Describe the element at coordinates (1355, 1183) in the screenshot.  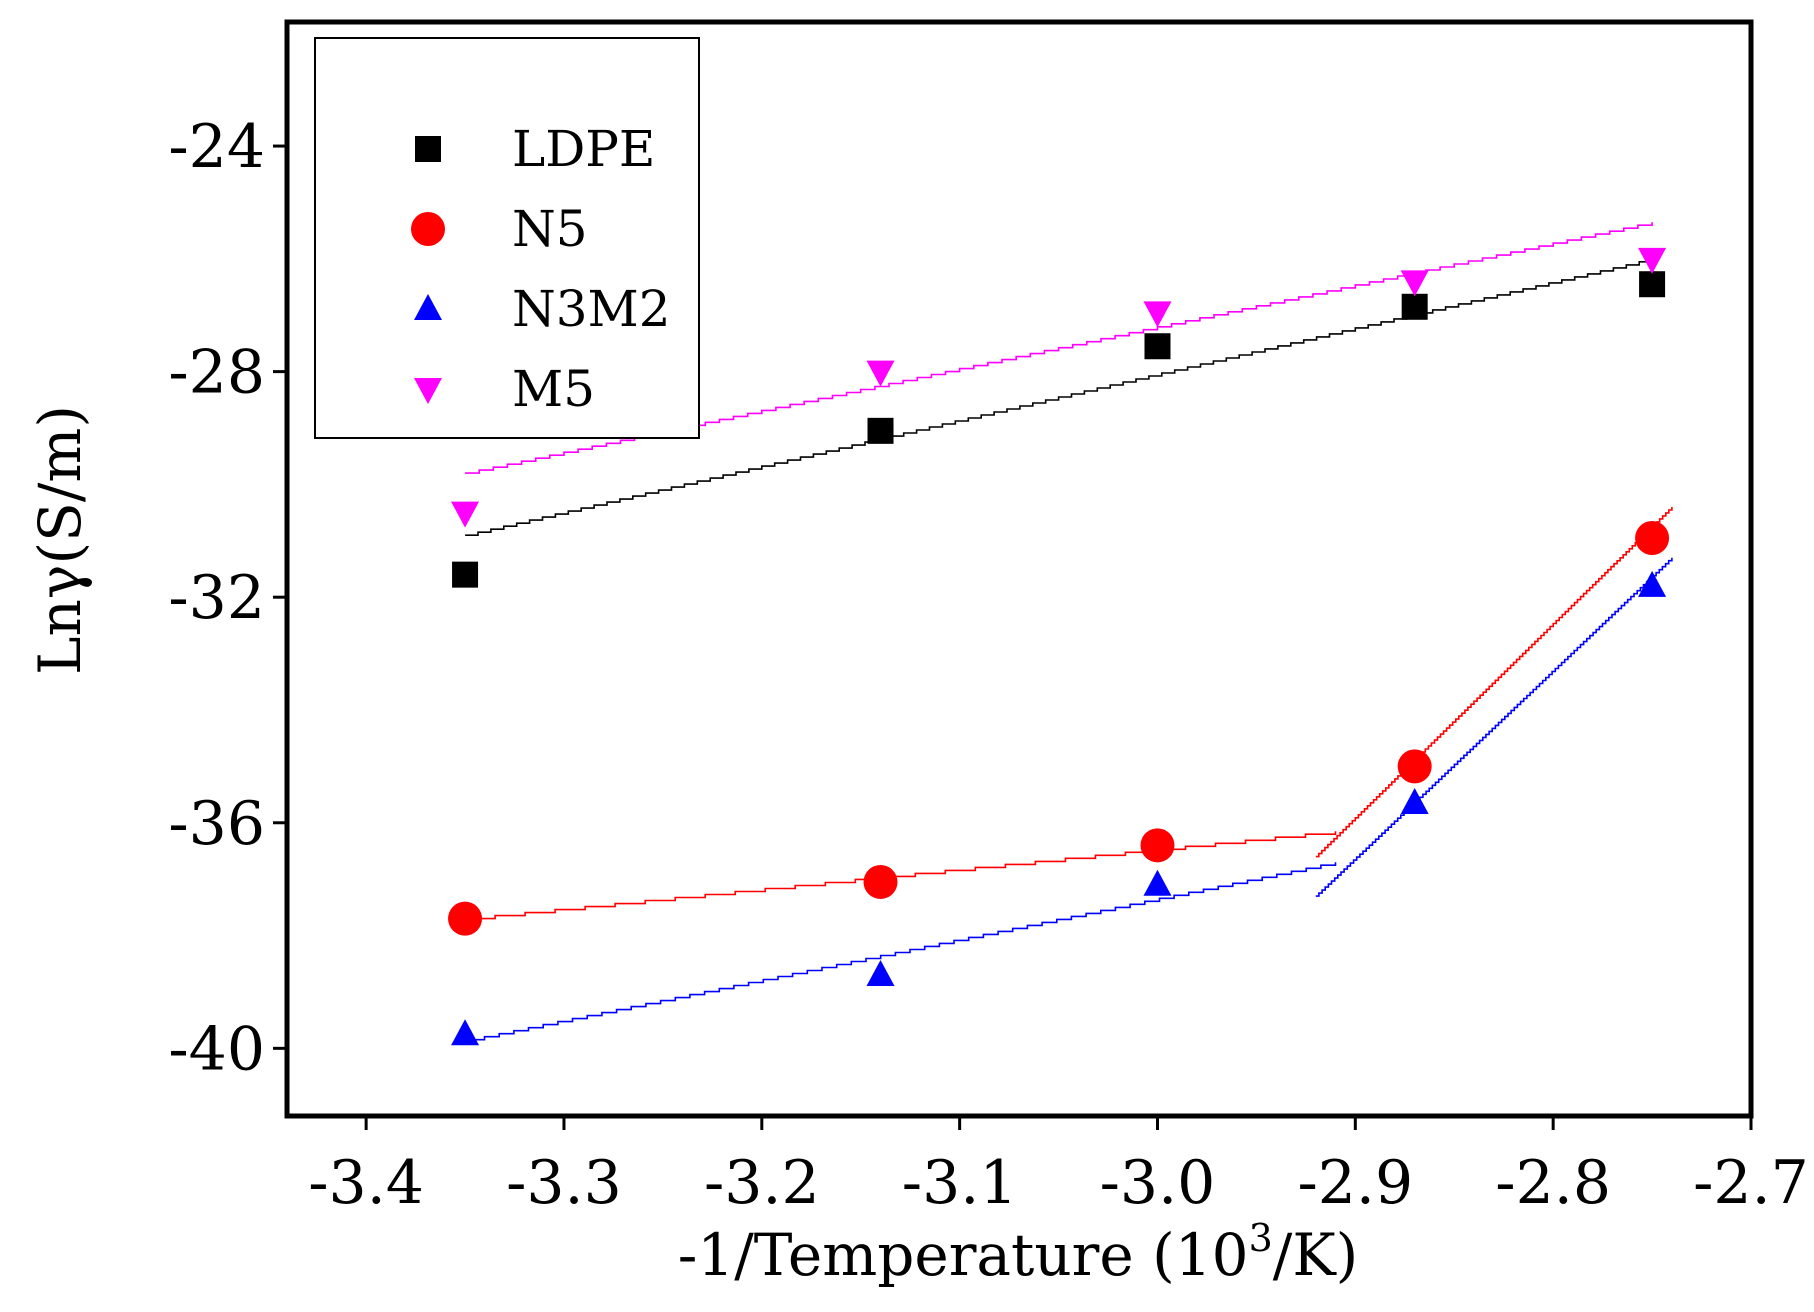
I see `x-tick-label: -2.9` at that location.